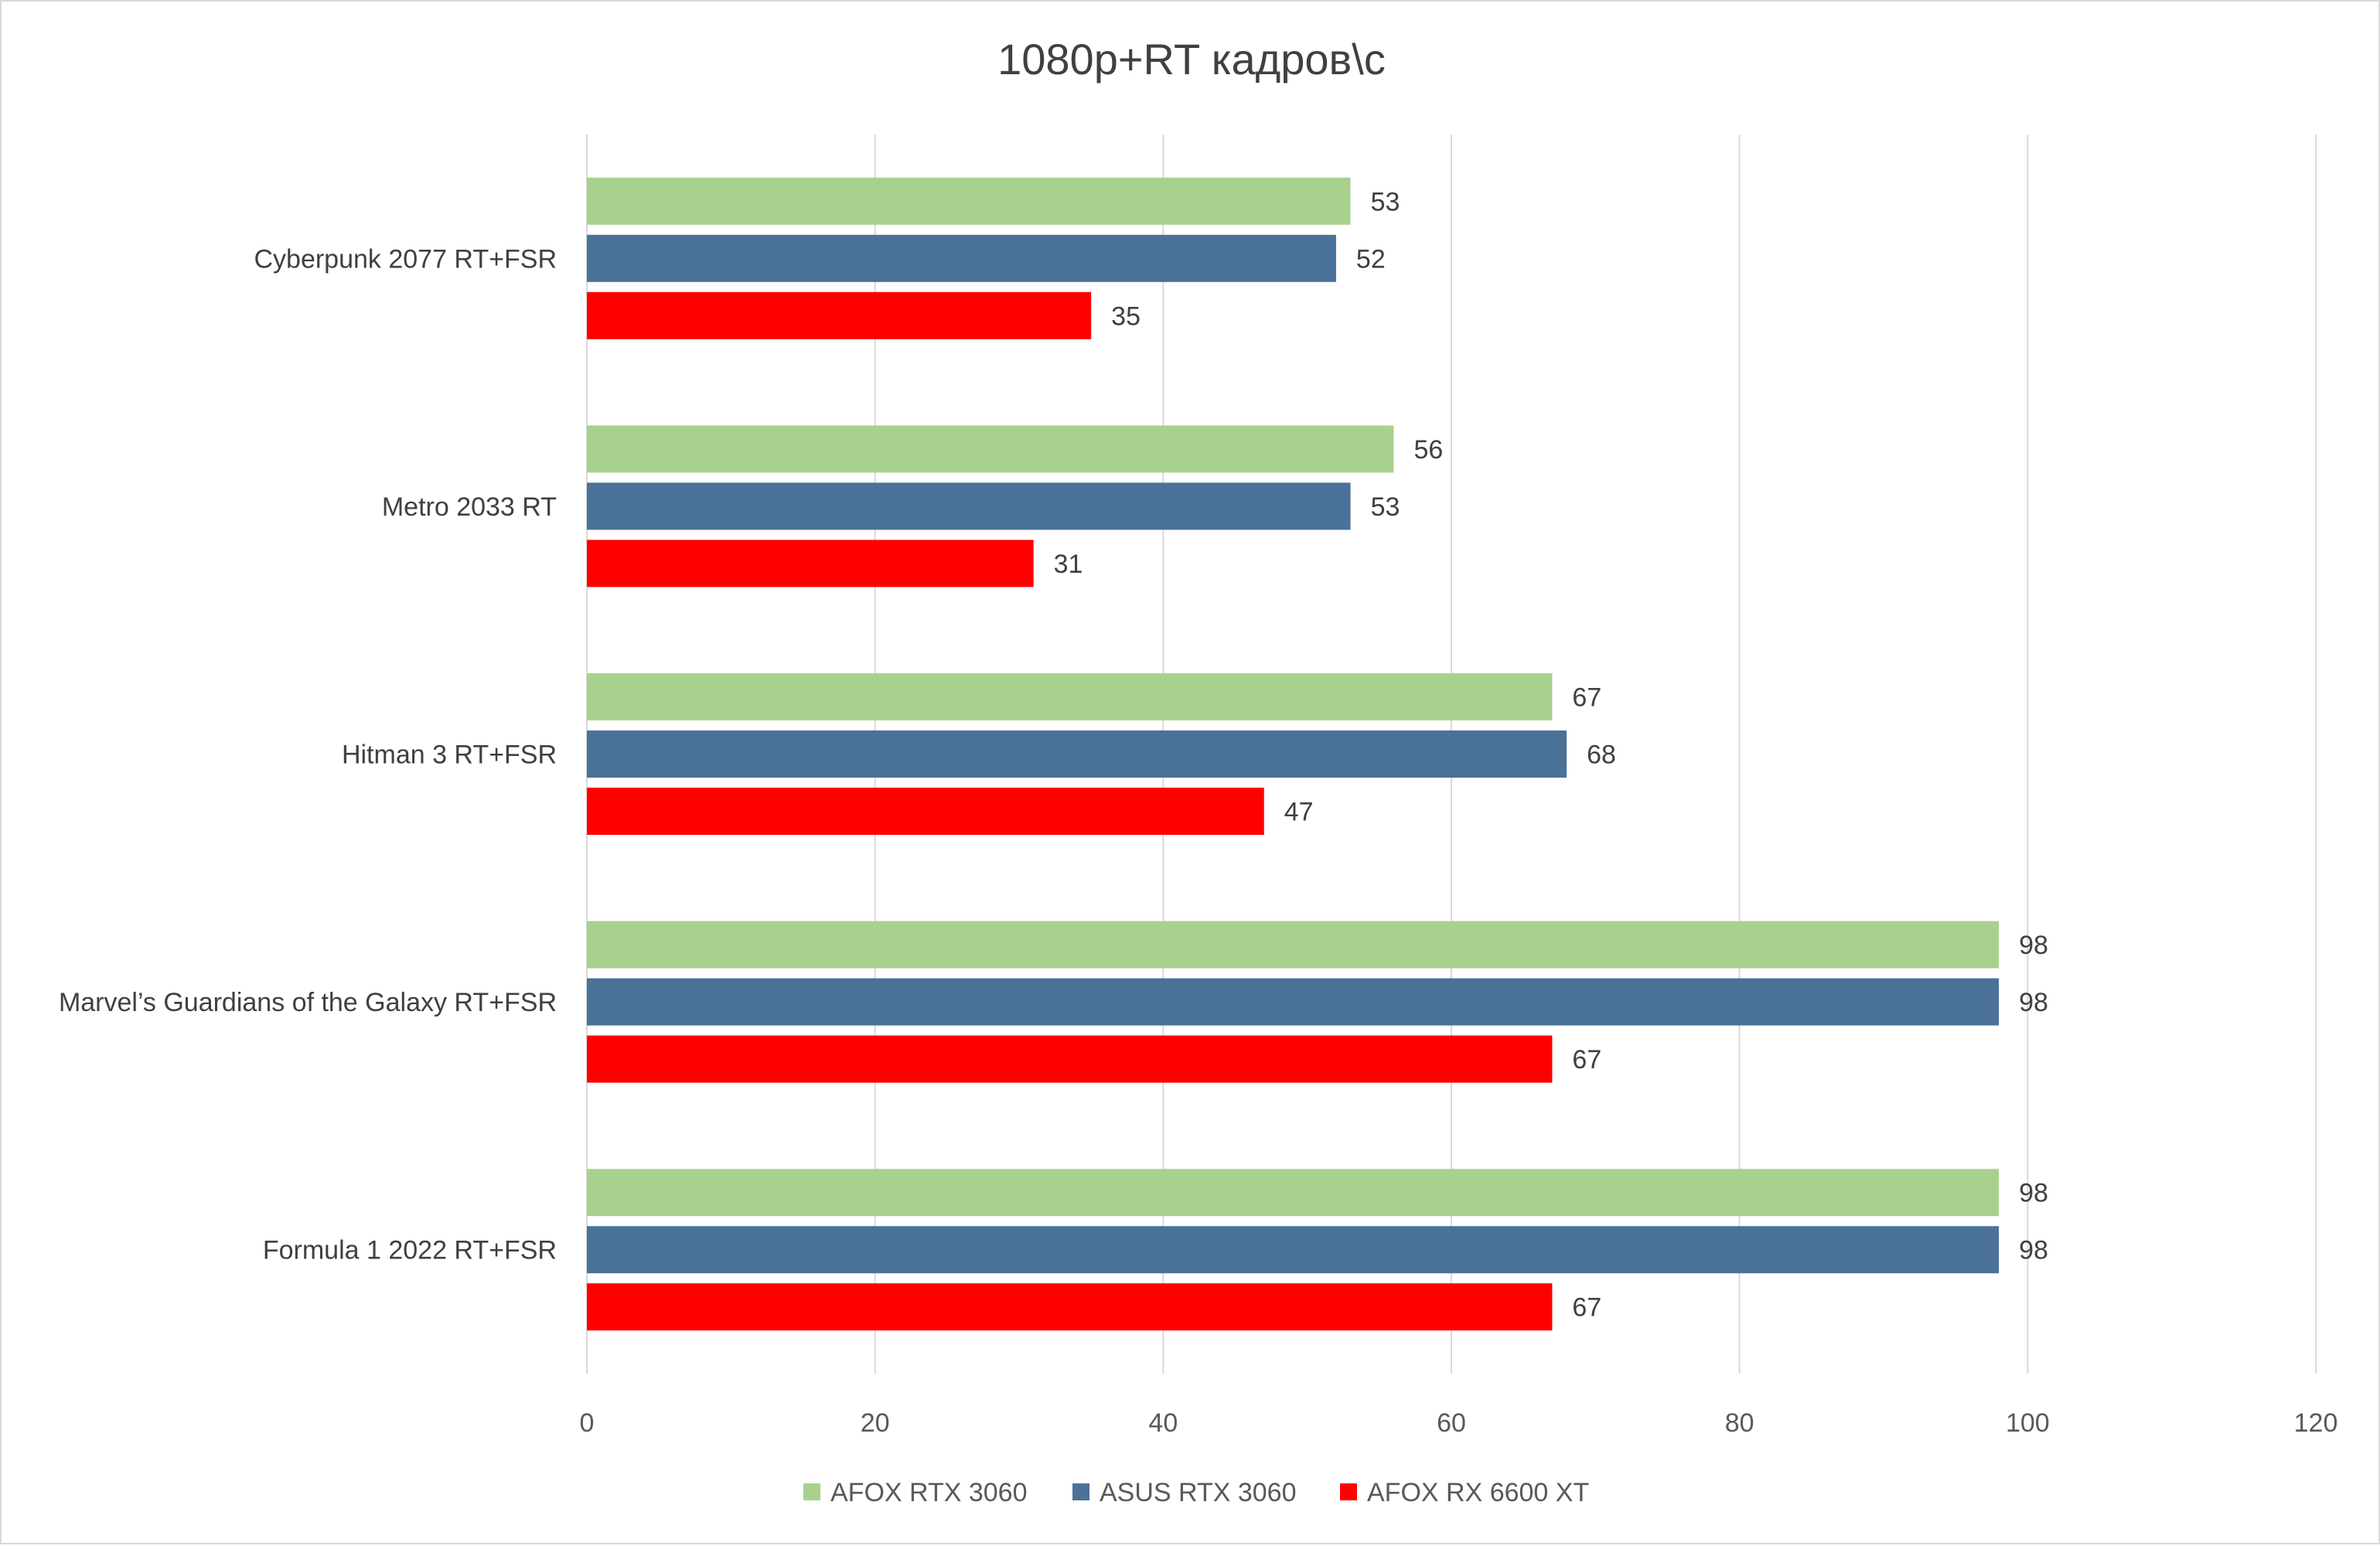  I want to click on x-tick-label: 60, so click(1451, 1423).